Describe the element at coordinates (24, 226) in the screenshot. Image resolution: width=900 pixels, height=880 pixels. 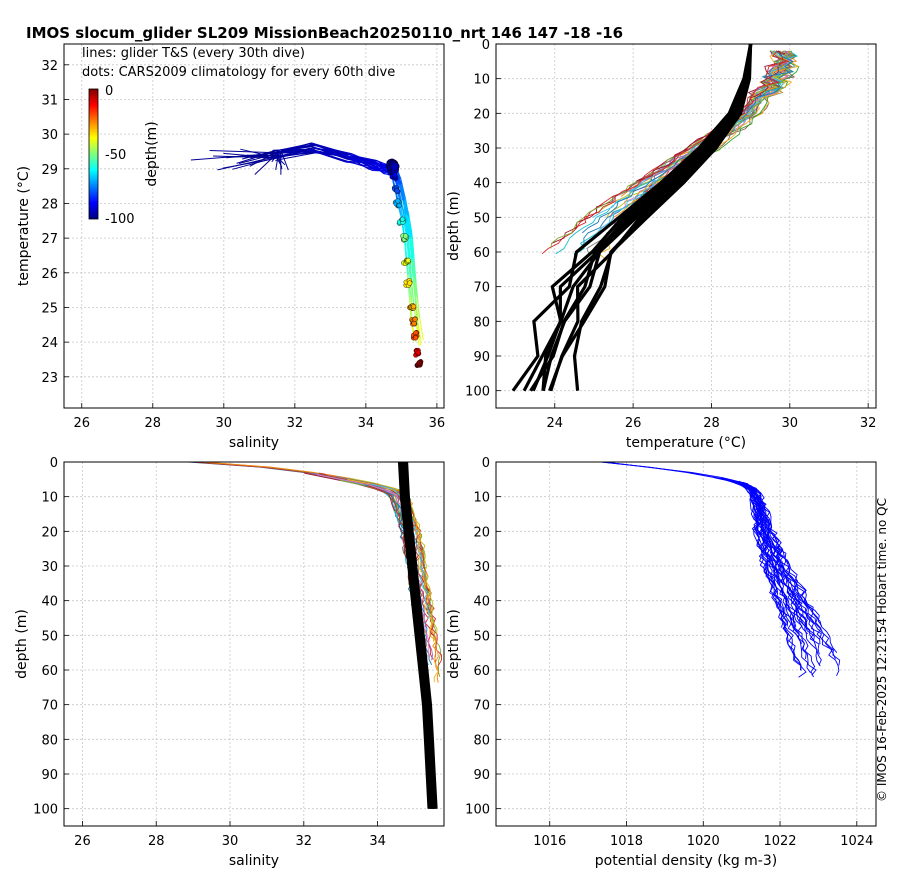
I see `ts-ylabel: temperature (°C)` at that location.